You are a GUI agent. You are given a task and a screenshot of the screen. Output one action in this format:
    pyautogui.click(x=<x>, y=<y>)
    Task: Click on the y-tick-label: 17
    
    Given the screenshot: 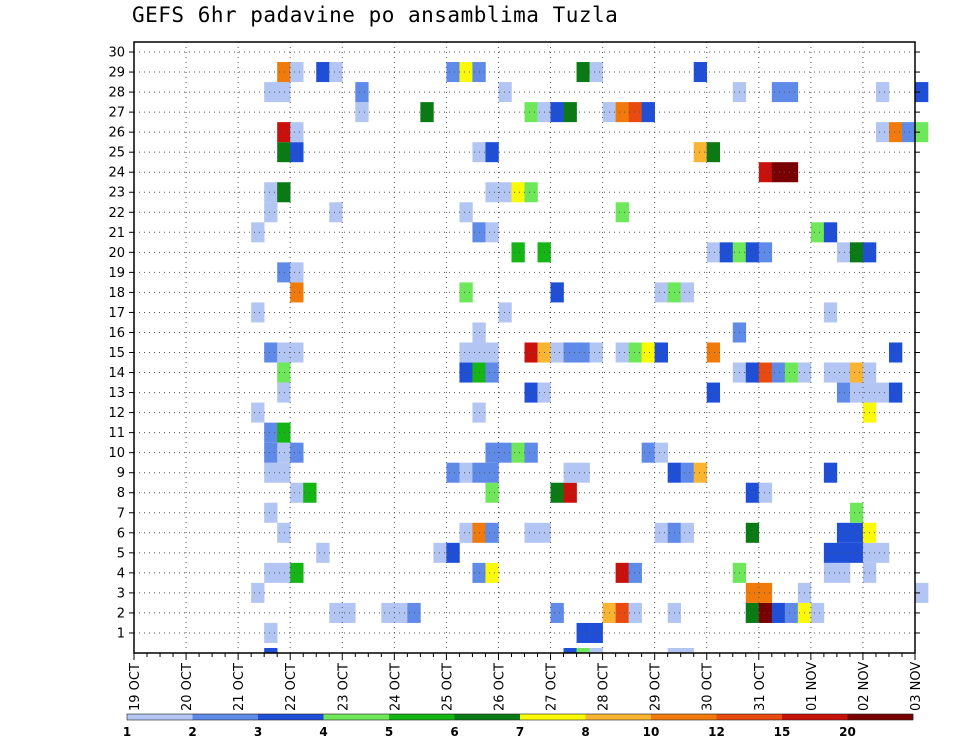 What is the action you would take?
    pyautogui.click(x=116, y=313)
    